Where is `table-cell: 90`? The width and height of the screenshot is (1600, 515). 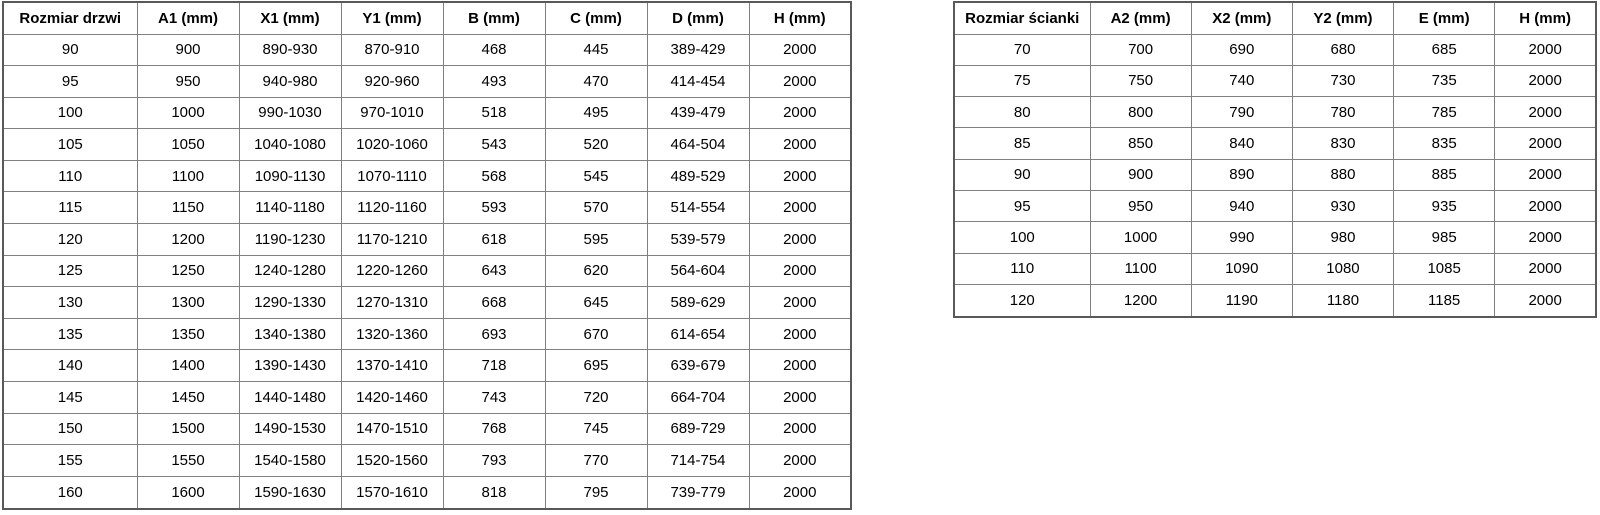
table-cell: 90 is located at coordinates (70, 50).